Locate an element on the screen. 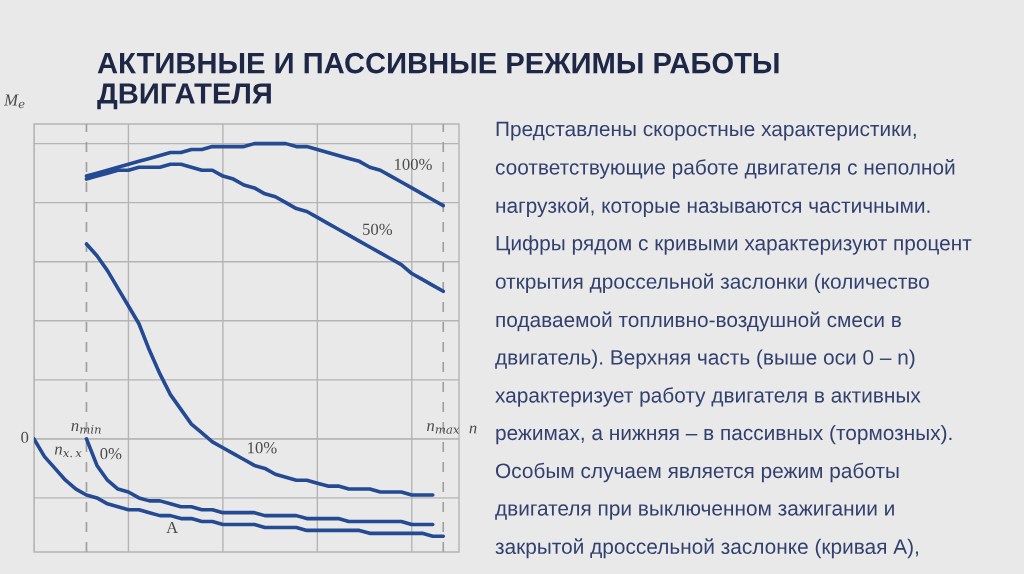 Image resolution: width=1024 pixels, height=574 pixels. x-tick-label: n$_{min}$ is located at coordinates (86, 428).